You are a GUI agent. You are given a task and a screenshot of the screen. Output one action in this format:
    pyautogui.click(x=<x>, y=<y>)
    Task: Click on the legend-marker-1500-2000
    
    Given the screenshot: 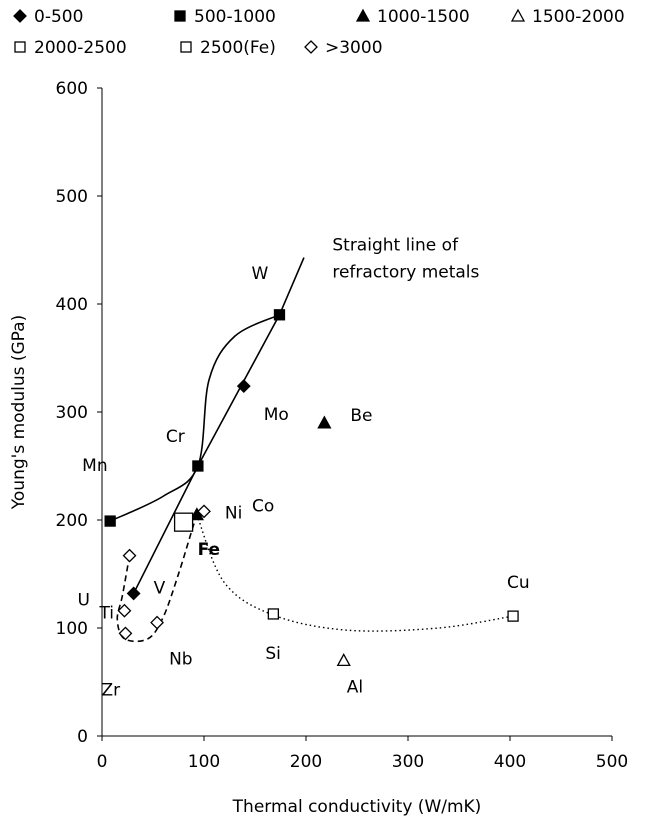 What is the action you would take?
    pyautogui.click(x=518, y=15)
    